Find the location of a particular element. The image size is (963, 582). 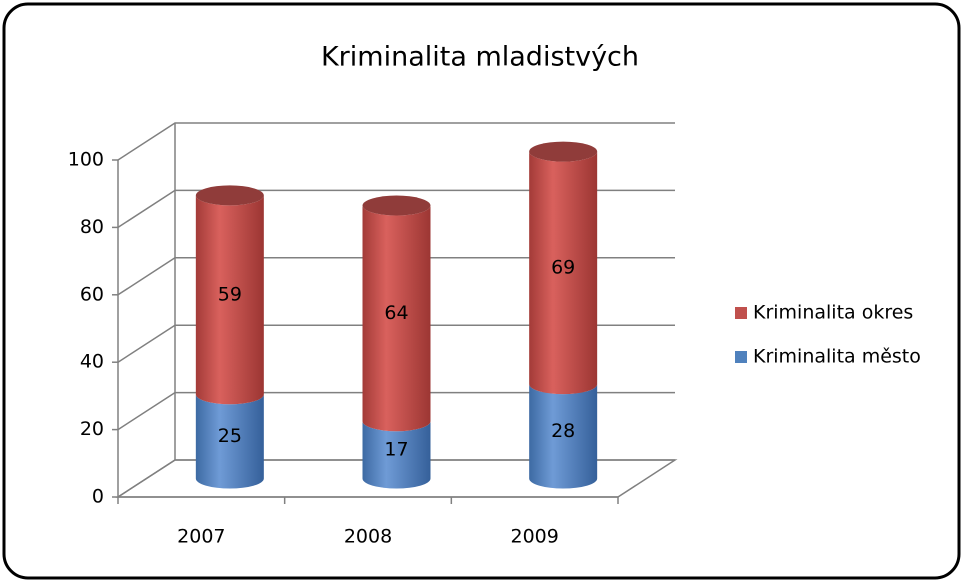

chart-title: Kriminalita mladistvých is located at coordinates (480, 57).